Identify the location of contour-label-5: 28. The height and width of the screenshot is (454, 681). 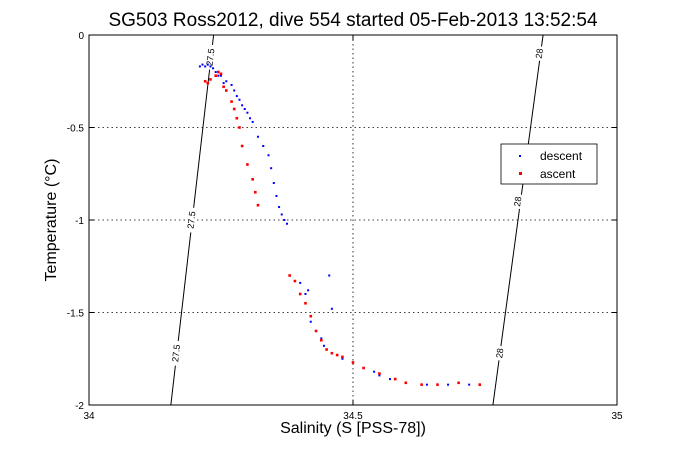
(499, 353).